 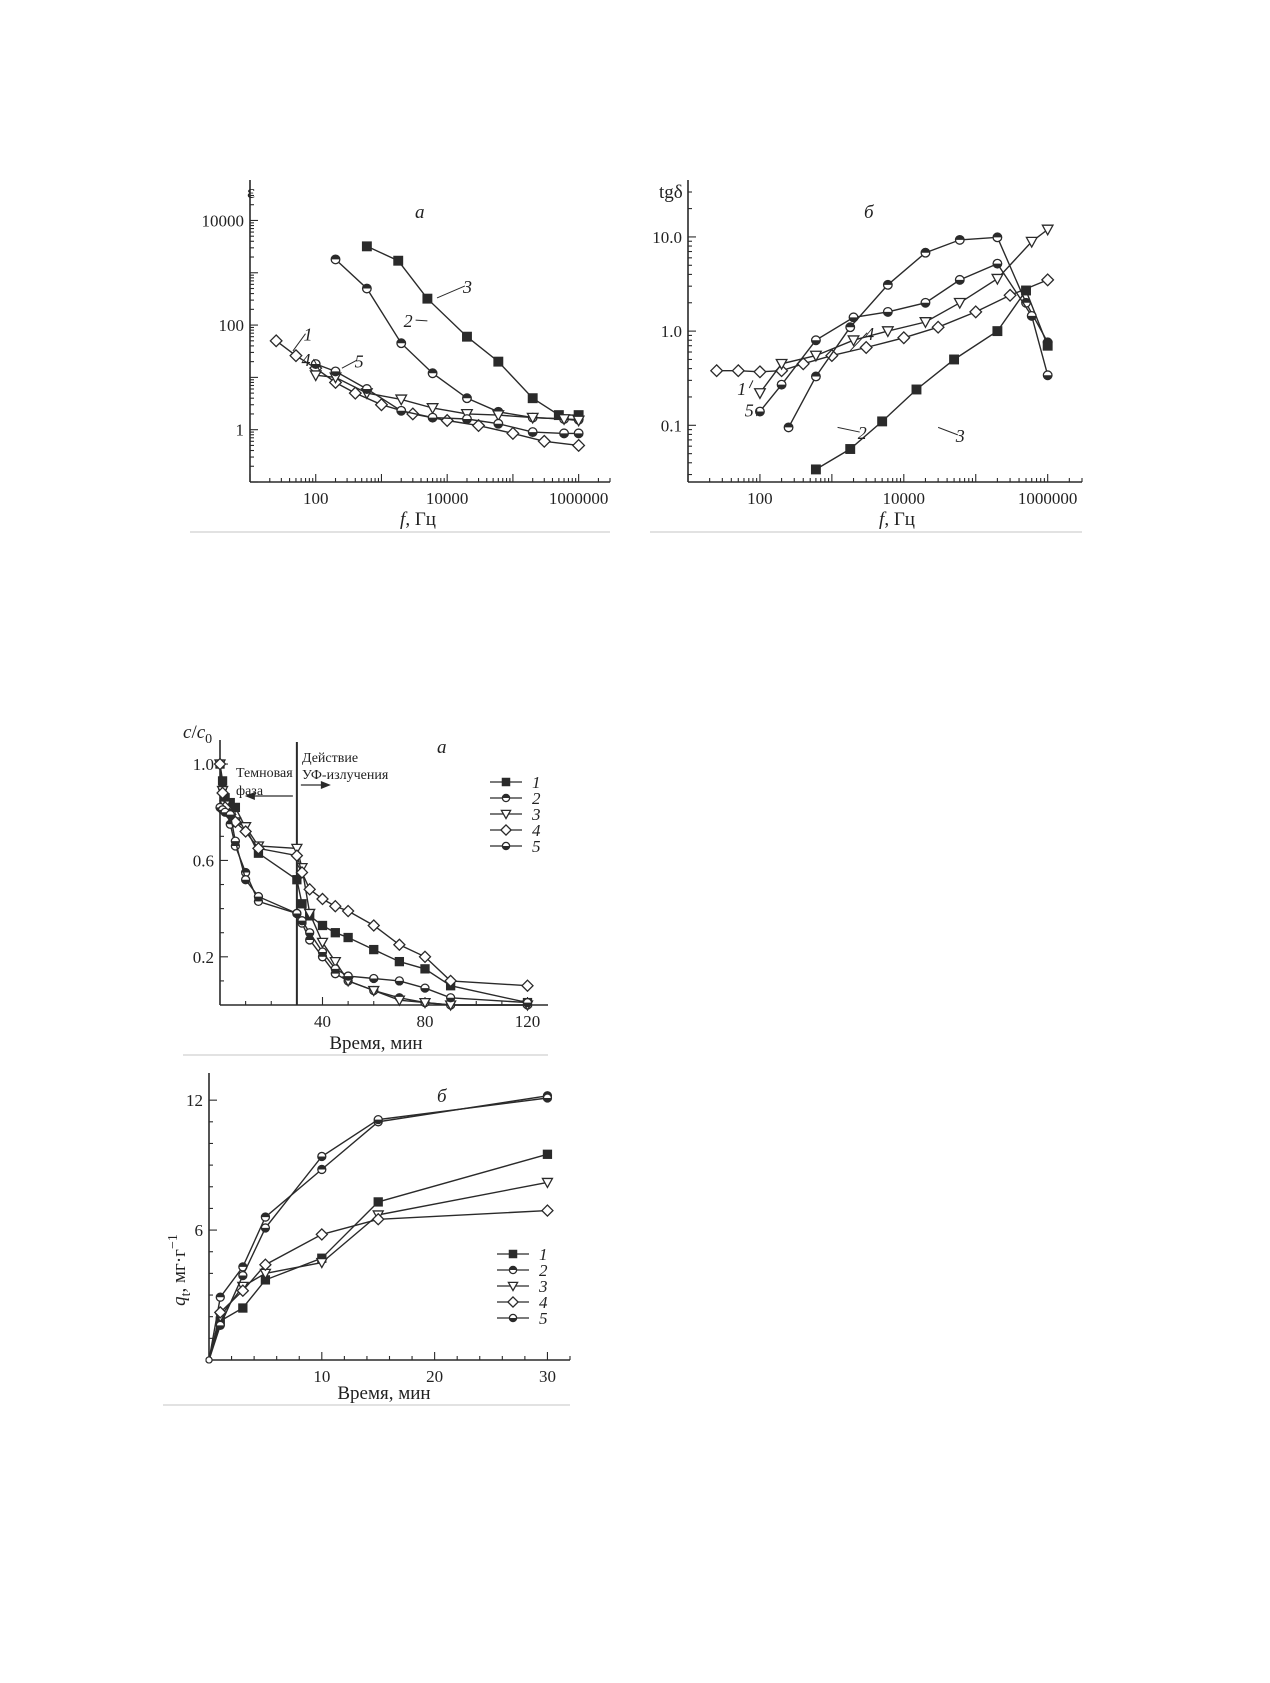 What do you see at coordinates (522, 1286) in the screenshot?
I see `legend-item-3: 3` at bounding box center [522, 1286].